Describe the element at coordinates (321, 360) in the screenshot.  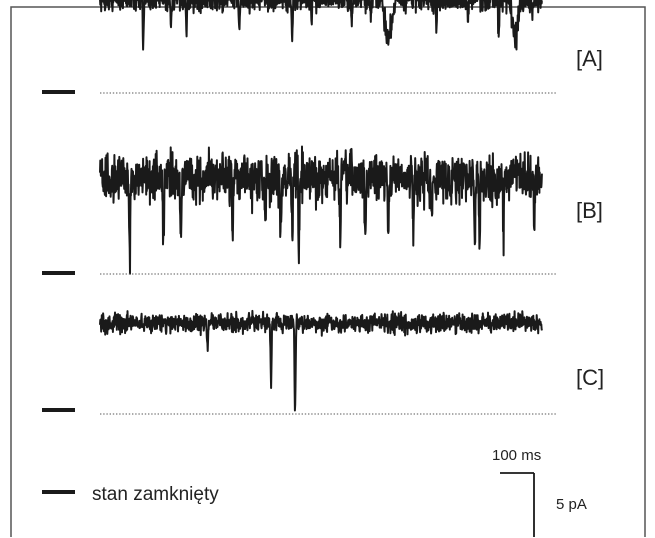
I see `trace-c-line` at that location.